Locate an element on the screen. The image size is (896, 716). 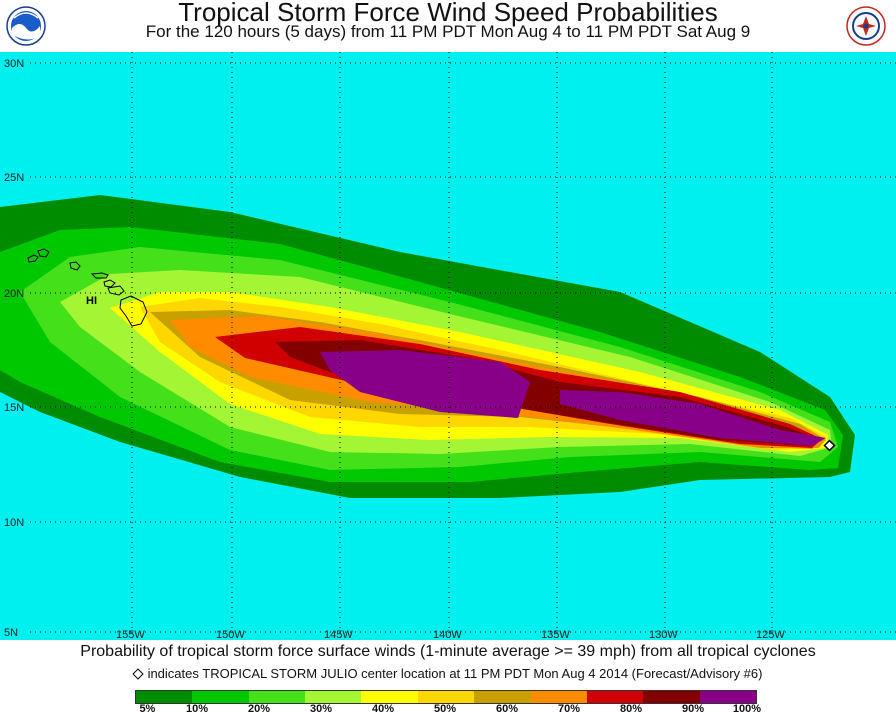
latitude-label: 25N is located at coordinates (14, 178).